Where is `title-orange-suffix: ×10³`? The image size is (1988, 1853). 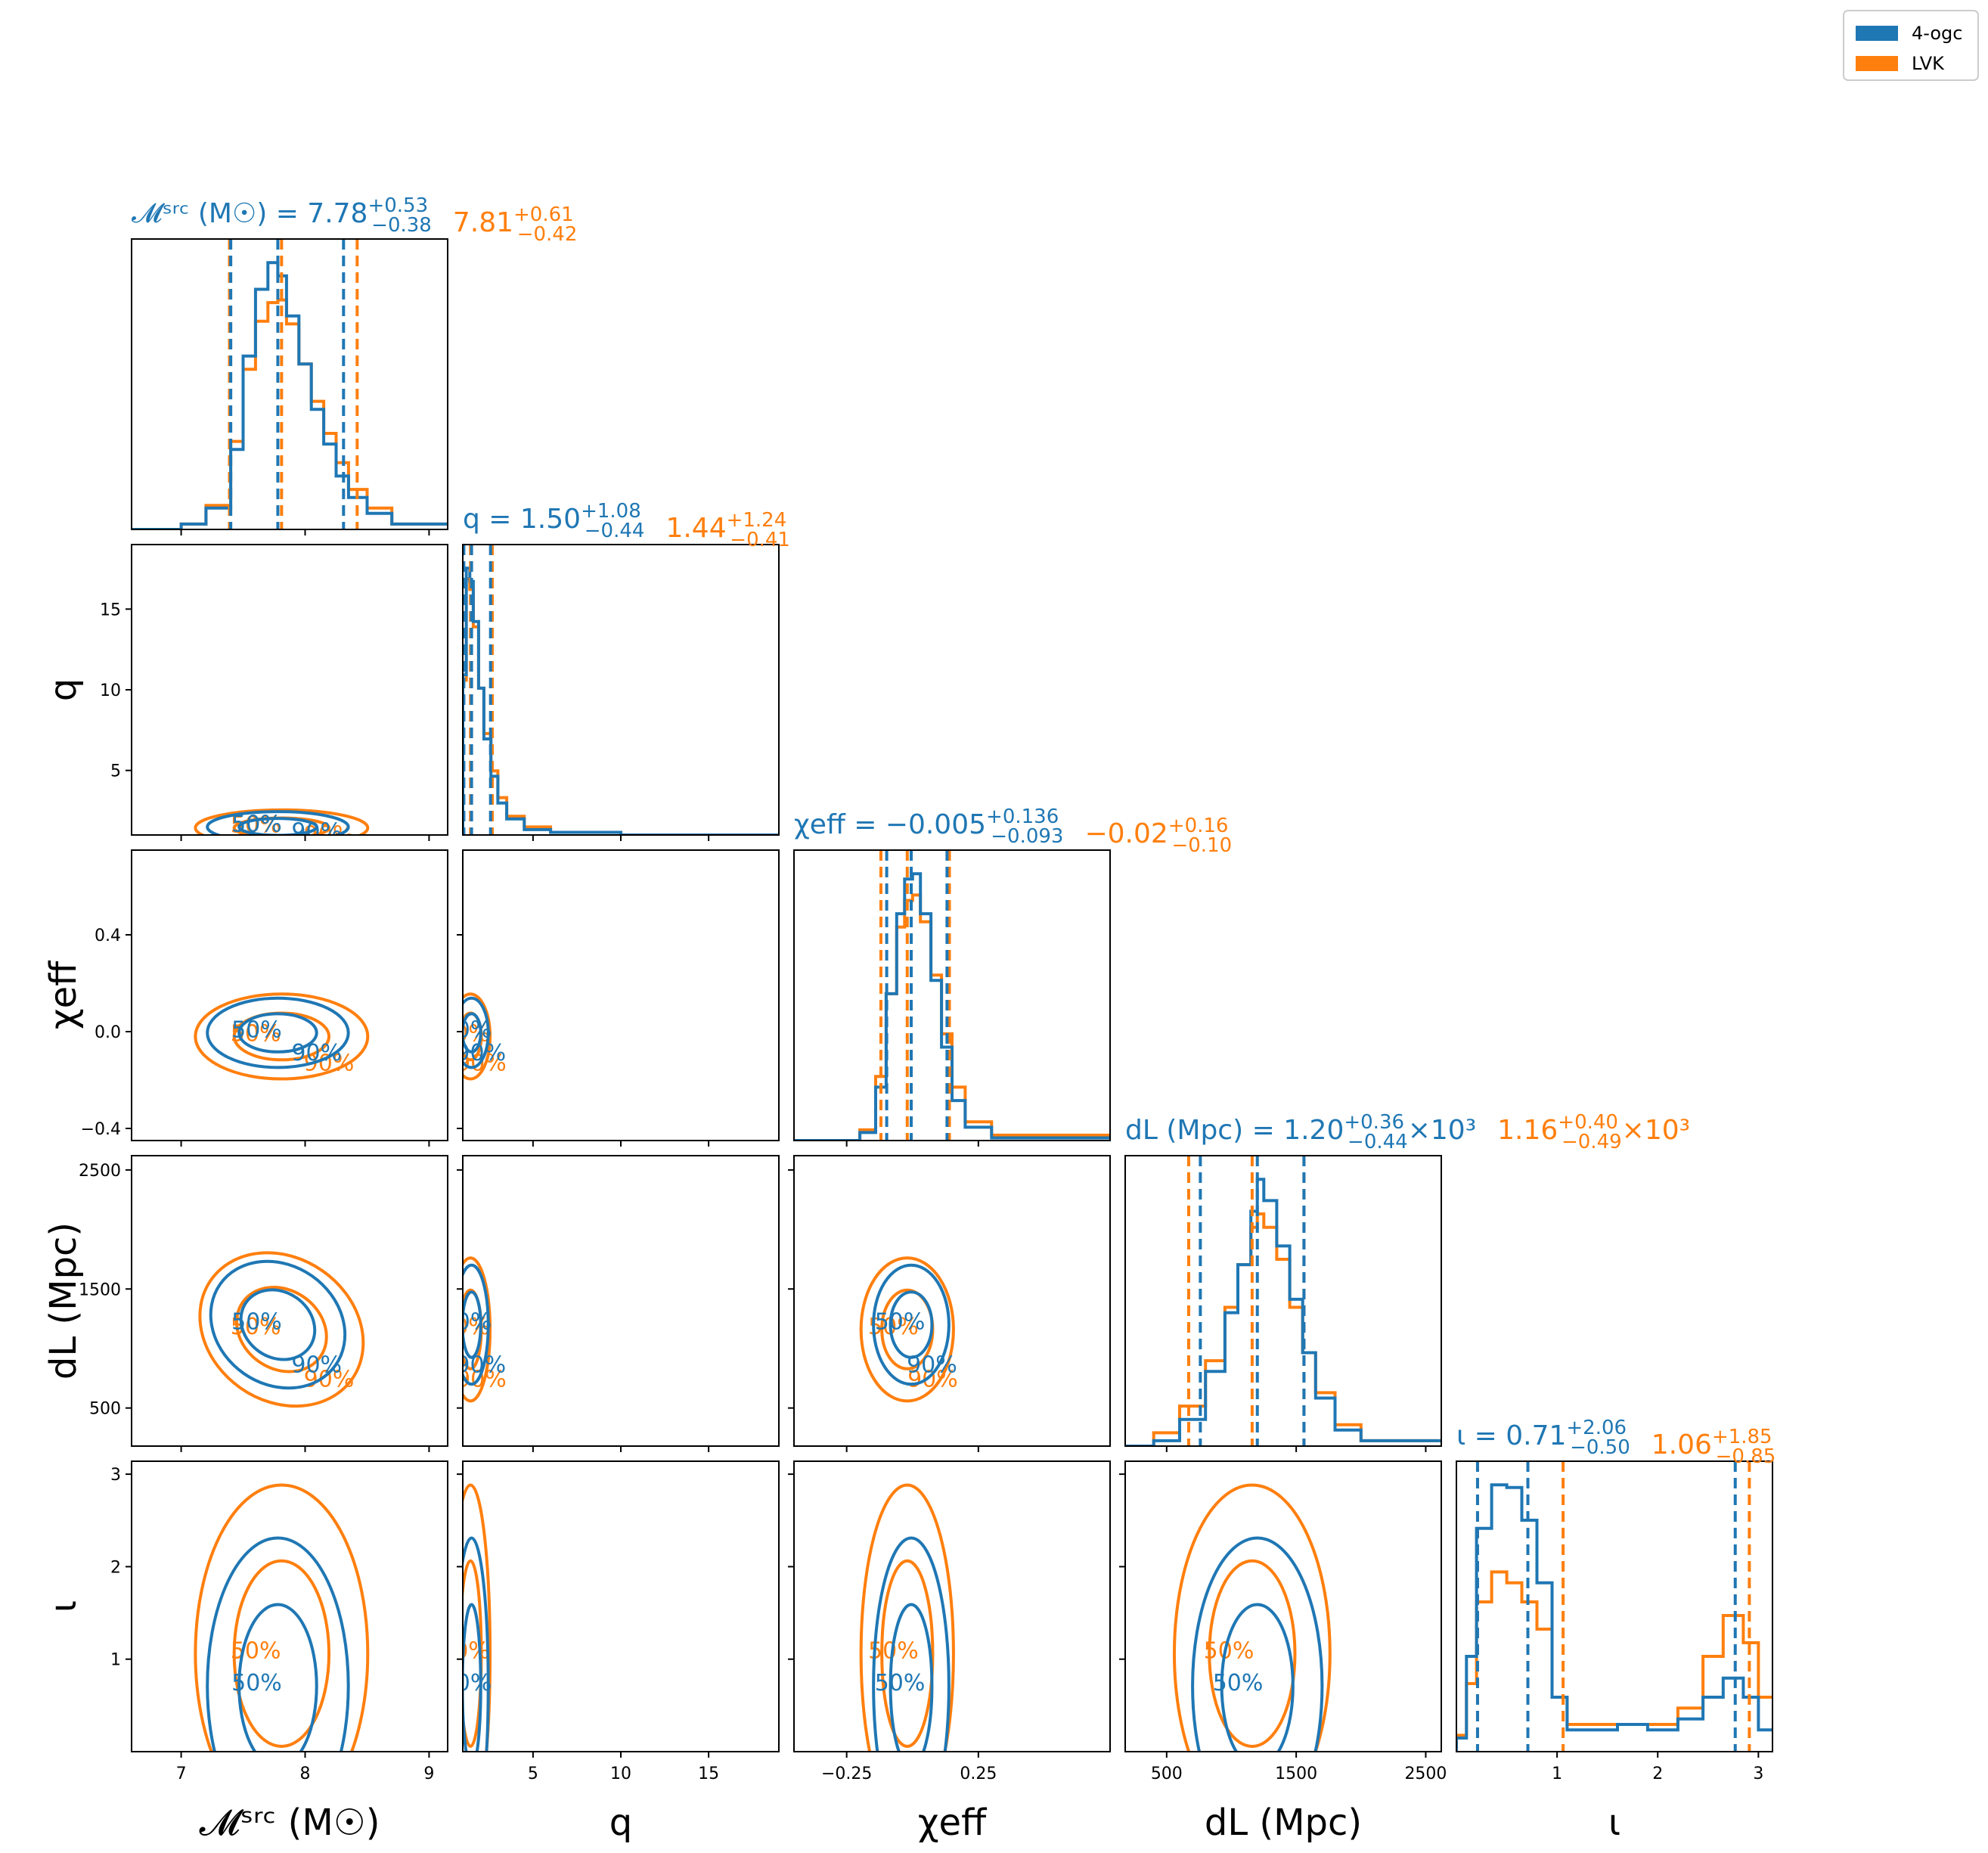 title-orange-suffix: ×10³ is located at coordinates (1656, 1130).